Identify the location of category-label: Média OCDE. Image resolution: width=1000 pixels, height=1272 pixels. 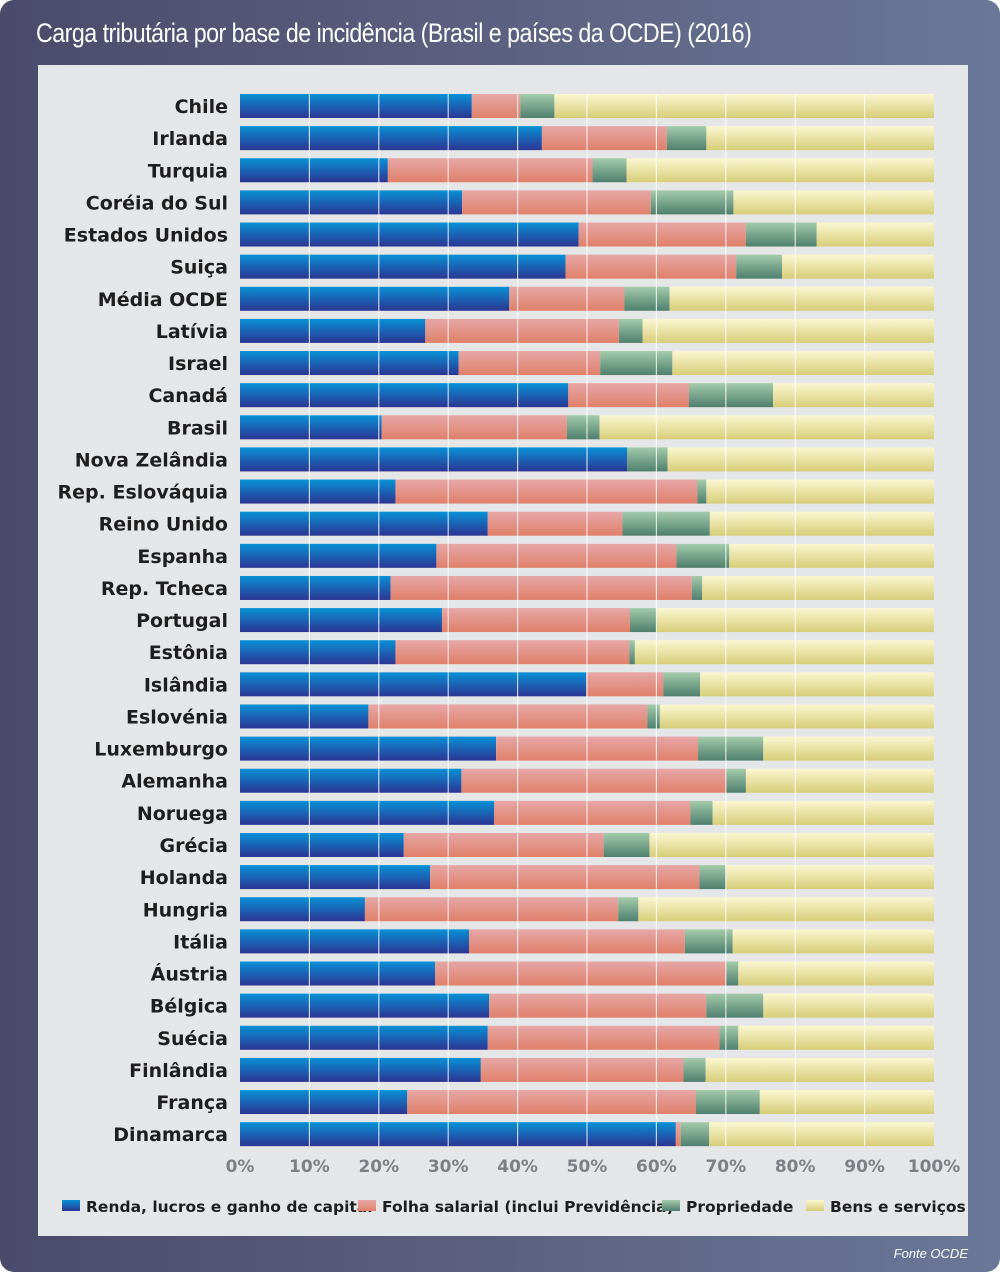
(163, 300).